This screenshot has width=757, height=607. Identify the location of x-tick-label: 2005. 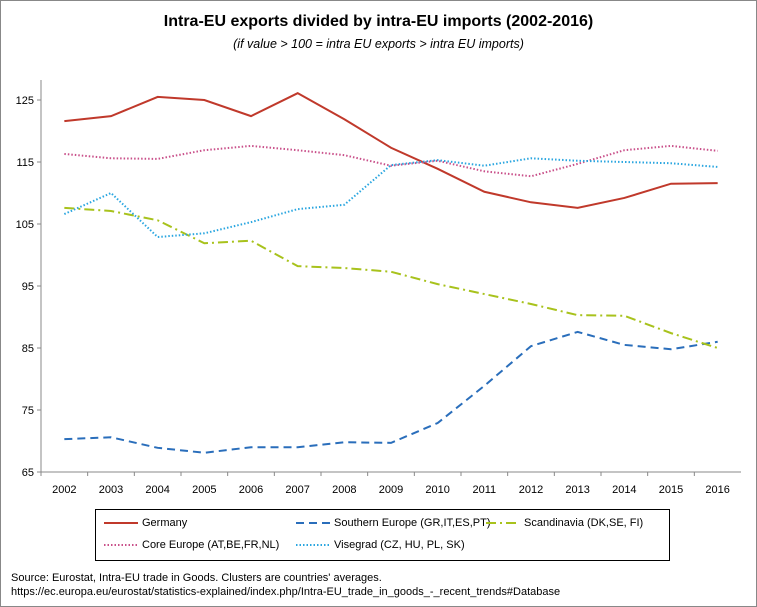
(204, 490).